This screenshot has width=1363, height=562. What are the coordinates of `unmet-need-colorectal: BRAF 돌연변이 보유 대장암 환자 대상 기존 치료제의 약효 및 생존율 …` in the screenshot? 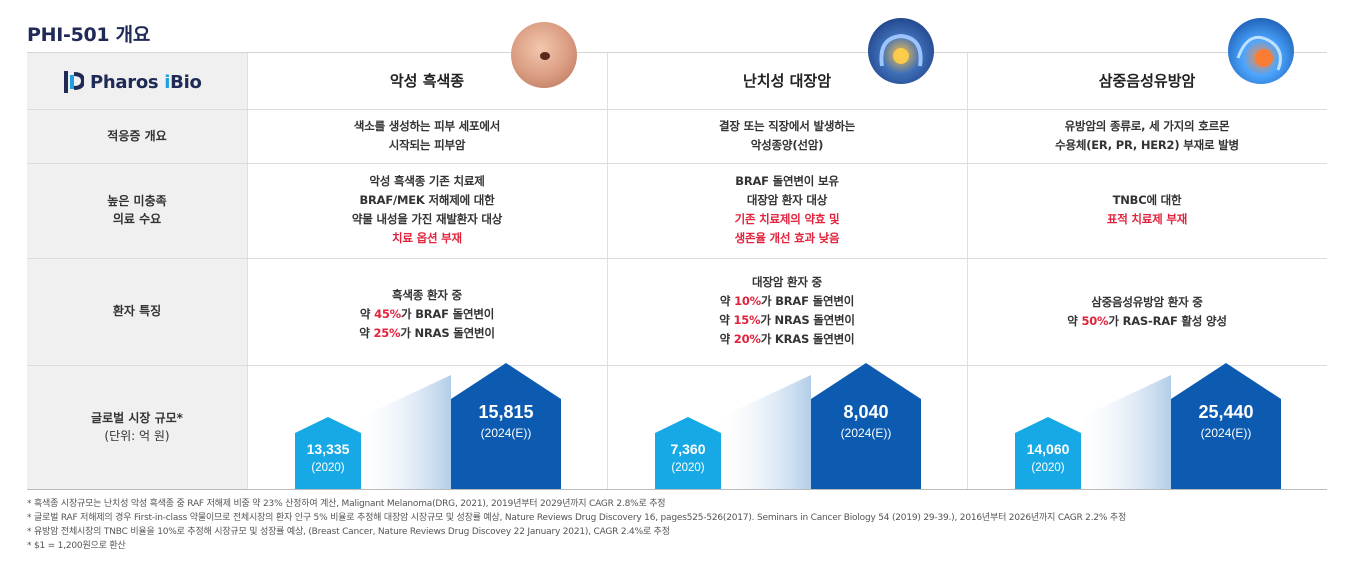 It's located at (787, 209).